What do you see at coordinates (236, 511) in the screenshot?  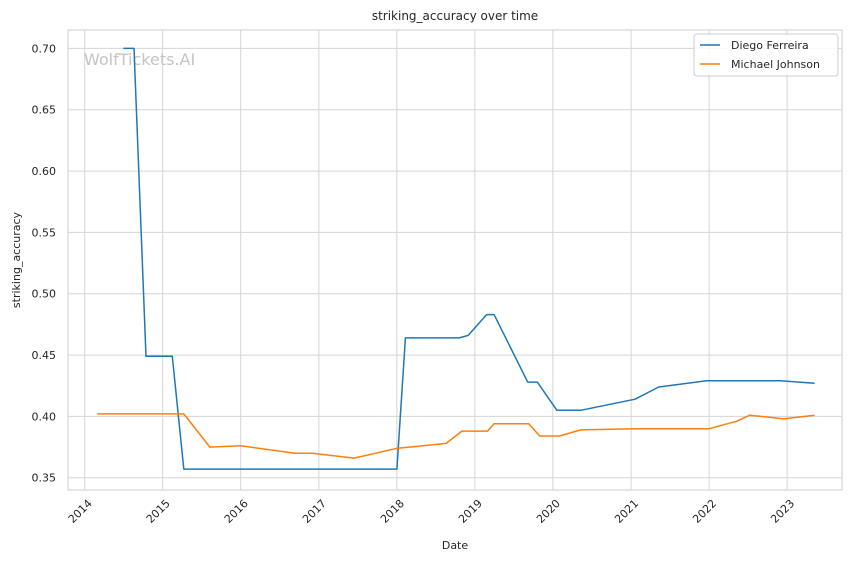 I see `x-tick-label: 2016` at bounding box center [236, 511].